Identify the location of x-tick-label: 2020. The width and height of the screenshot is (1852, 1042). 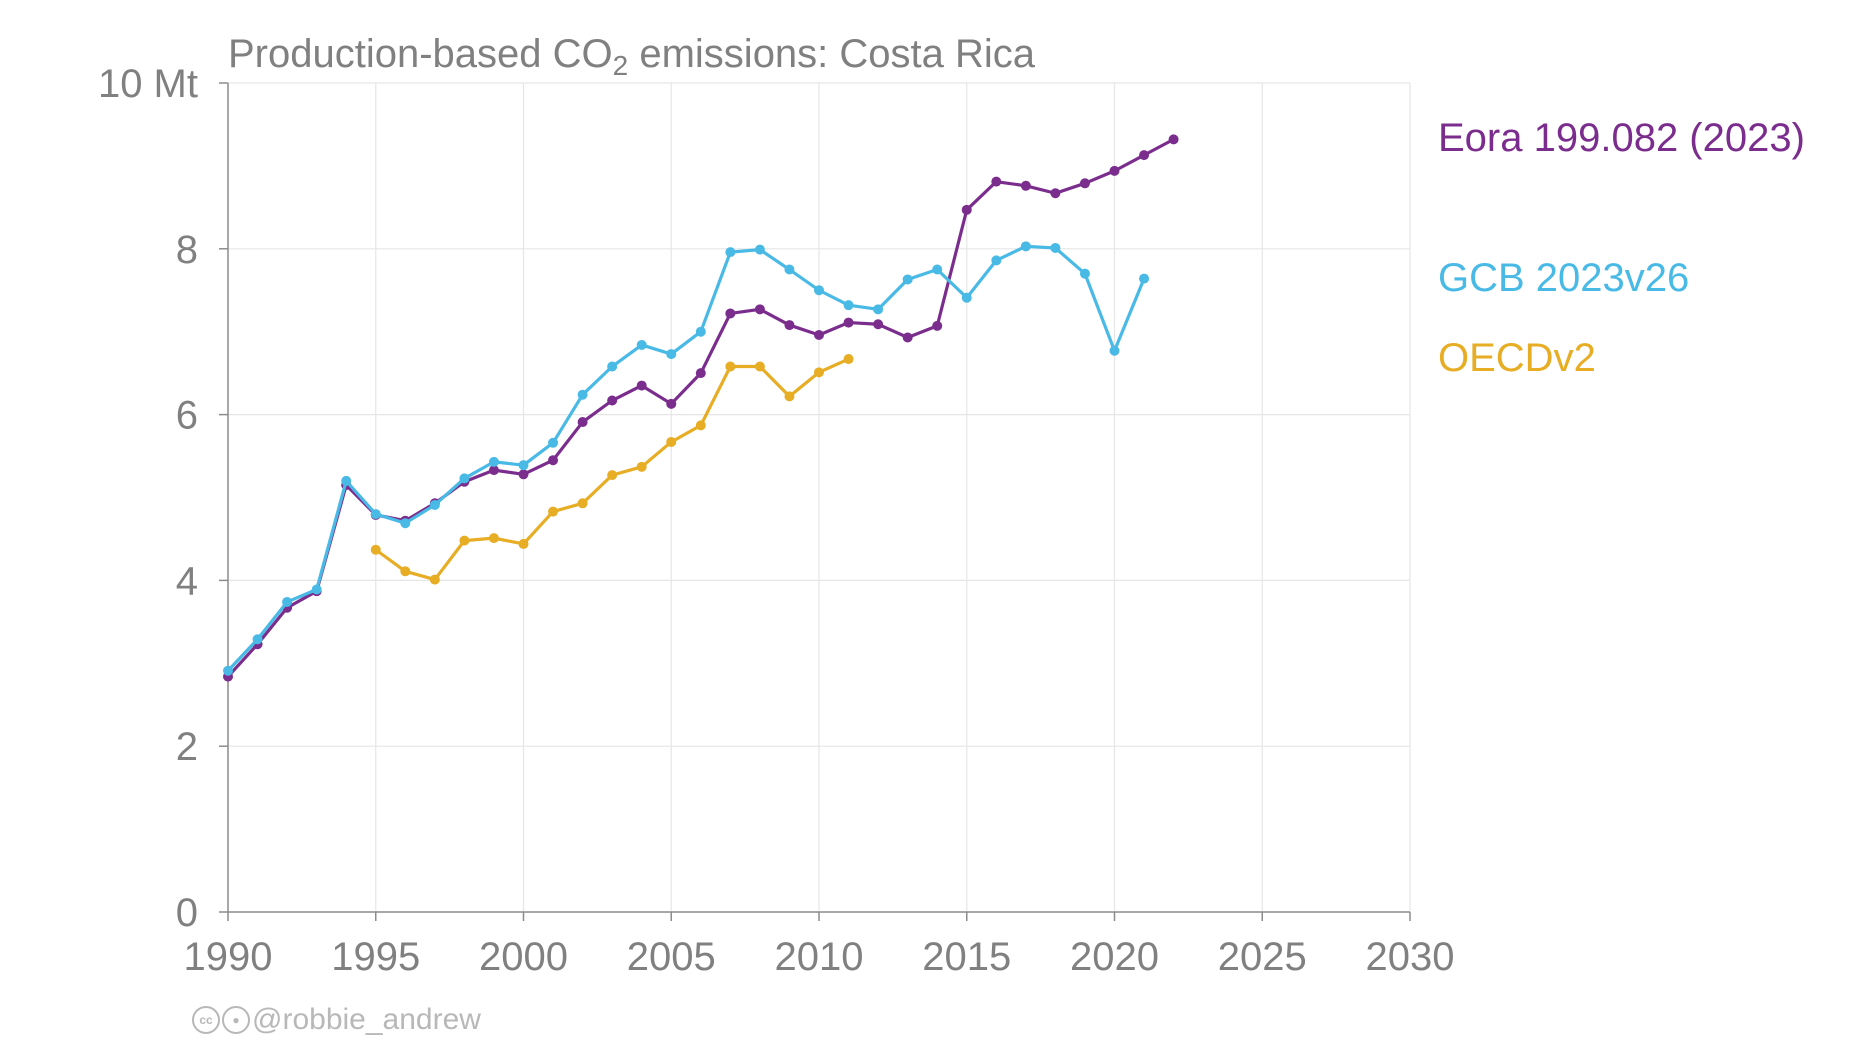
(1114, 957).